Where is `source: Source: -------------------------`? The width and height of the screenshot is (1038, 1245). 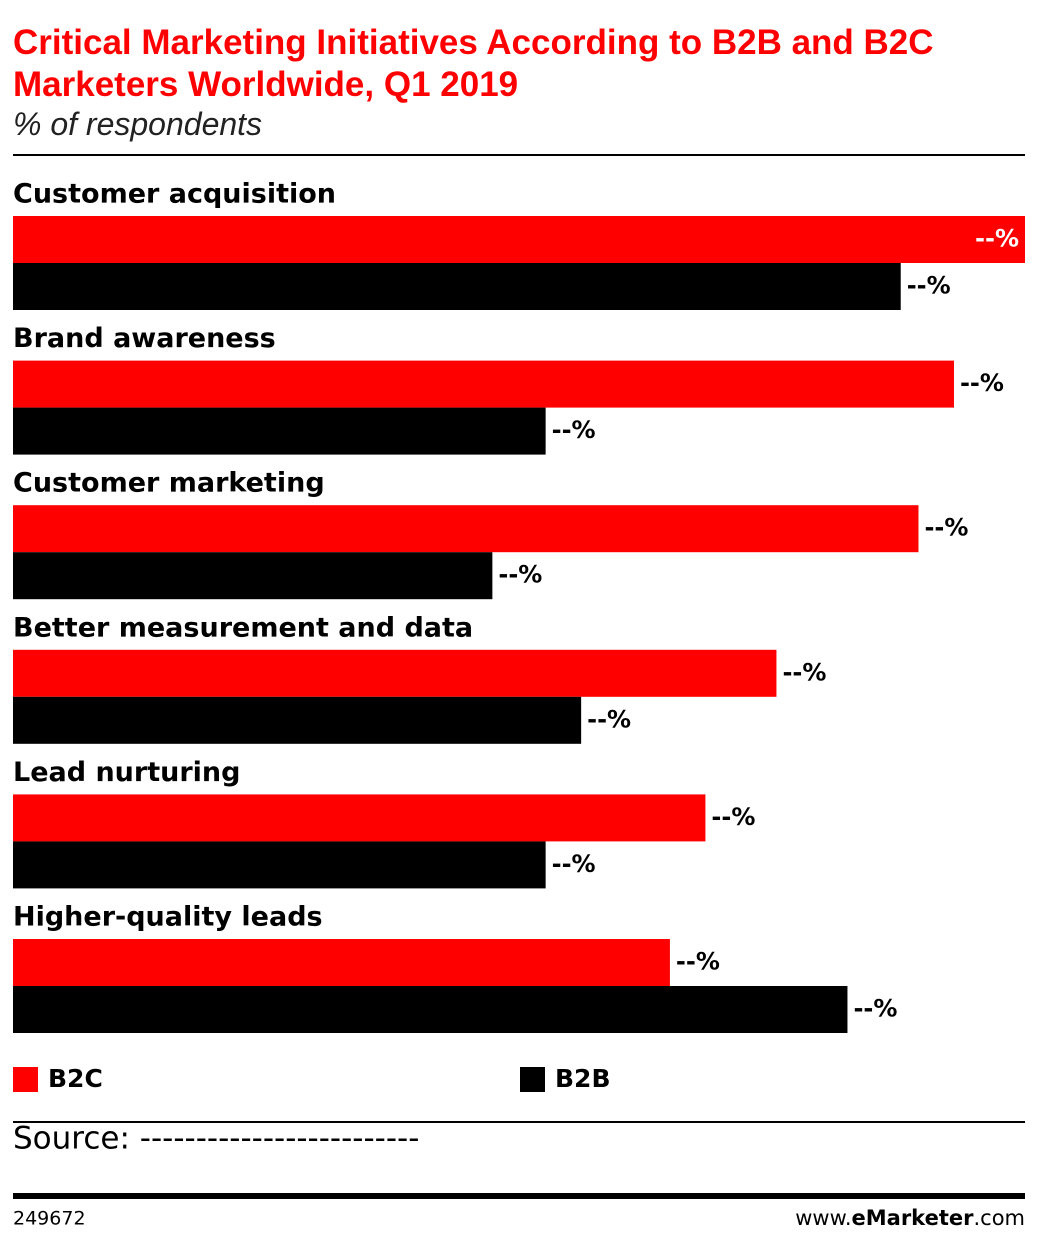 source: Source: ------------------------- is located at coordinates (216, 1139).